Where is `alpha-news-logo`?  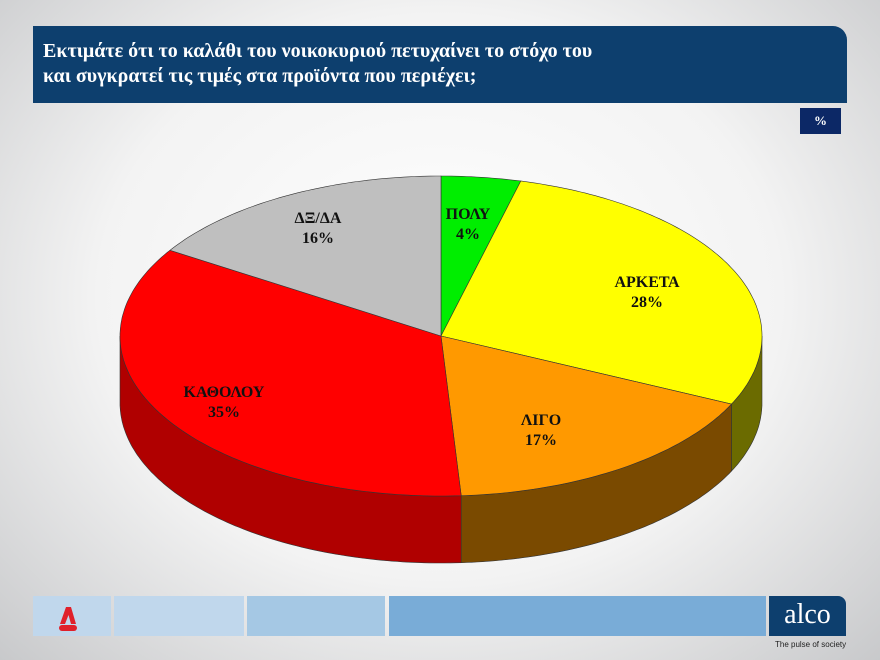 alpha-news-logo is located at coordinates (68, 619).